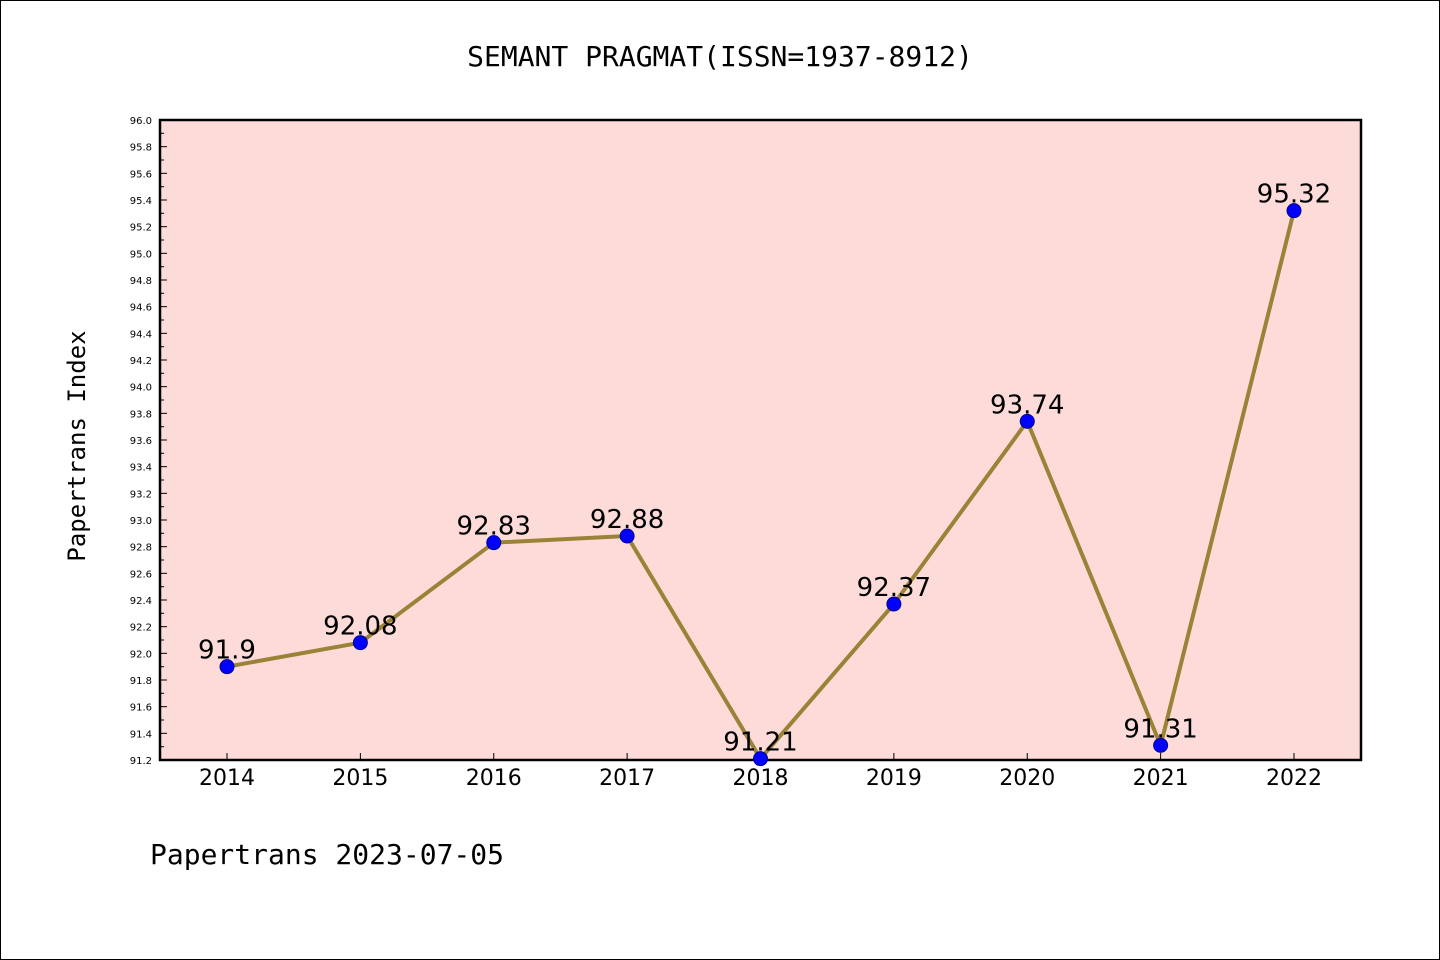 The image size is (1440, 960). I want to click on y-tick-label: 93.6, so click(141, 441).